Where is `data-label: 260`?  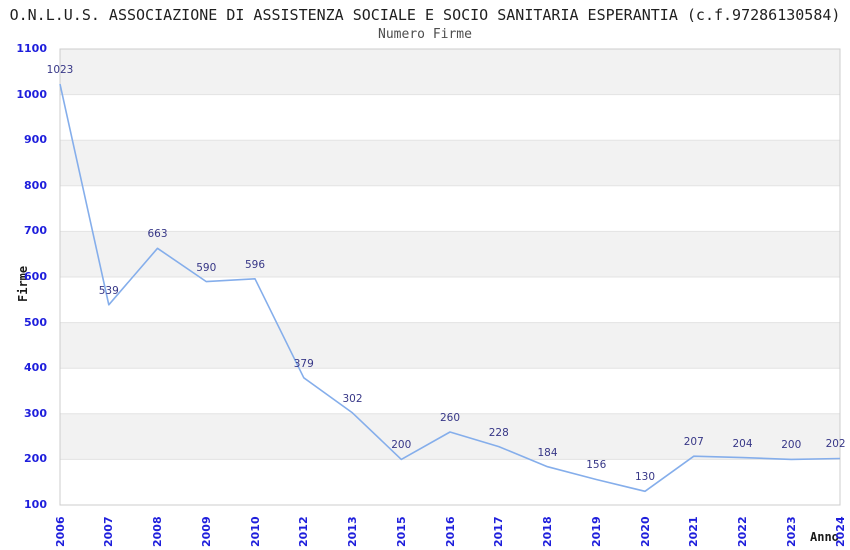
data-label: 260 is located at coordinates (450, 418).